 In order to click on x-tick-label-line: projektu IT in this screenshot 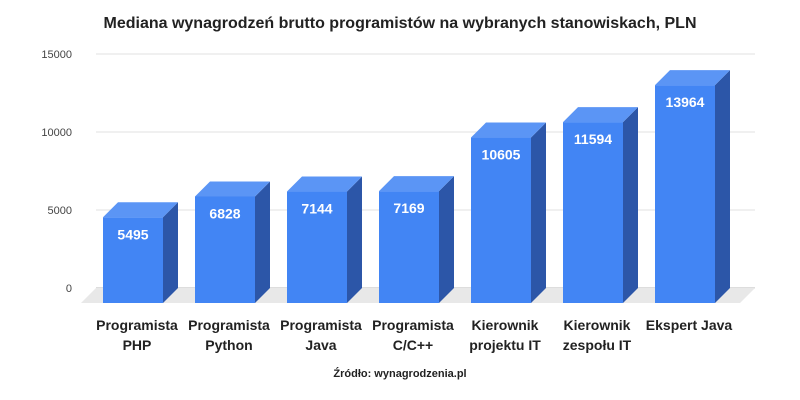, I will do `click(505, 345)`.